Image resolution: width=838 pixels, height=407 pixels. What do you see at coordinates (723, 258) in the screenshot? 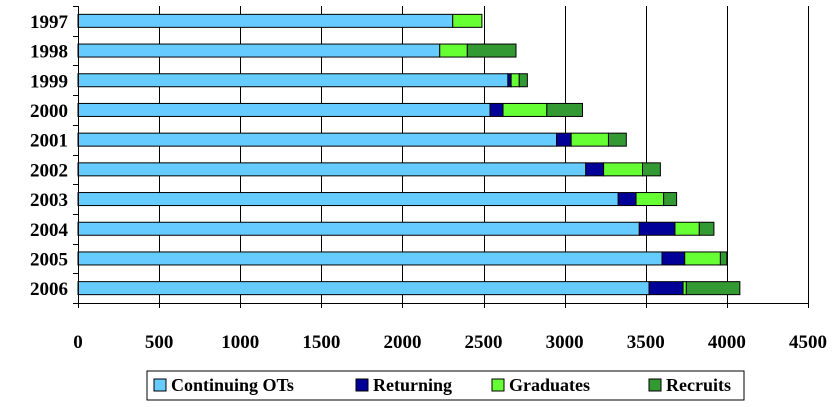
I see `bar-2005-recruits` at bounding box center [723, 258].